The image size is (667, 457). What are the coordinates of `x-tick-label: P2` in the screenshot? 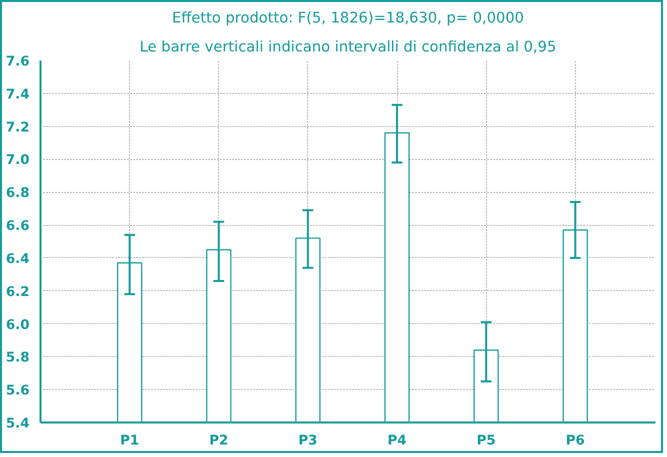 It's located at (218, 441).